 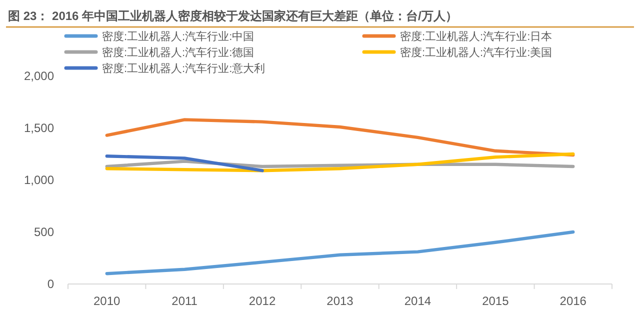 I want to click on chart-title: 图 23： 2016 年中国工业机器人密度相较于发达国家还有巨大差距（单位：台/万人）, so click(x=233, y=16).